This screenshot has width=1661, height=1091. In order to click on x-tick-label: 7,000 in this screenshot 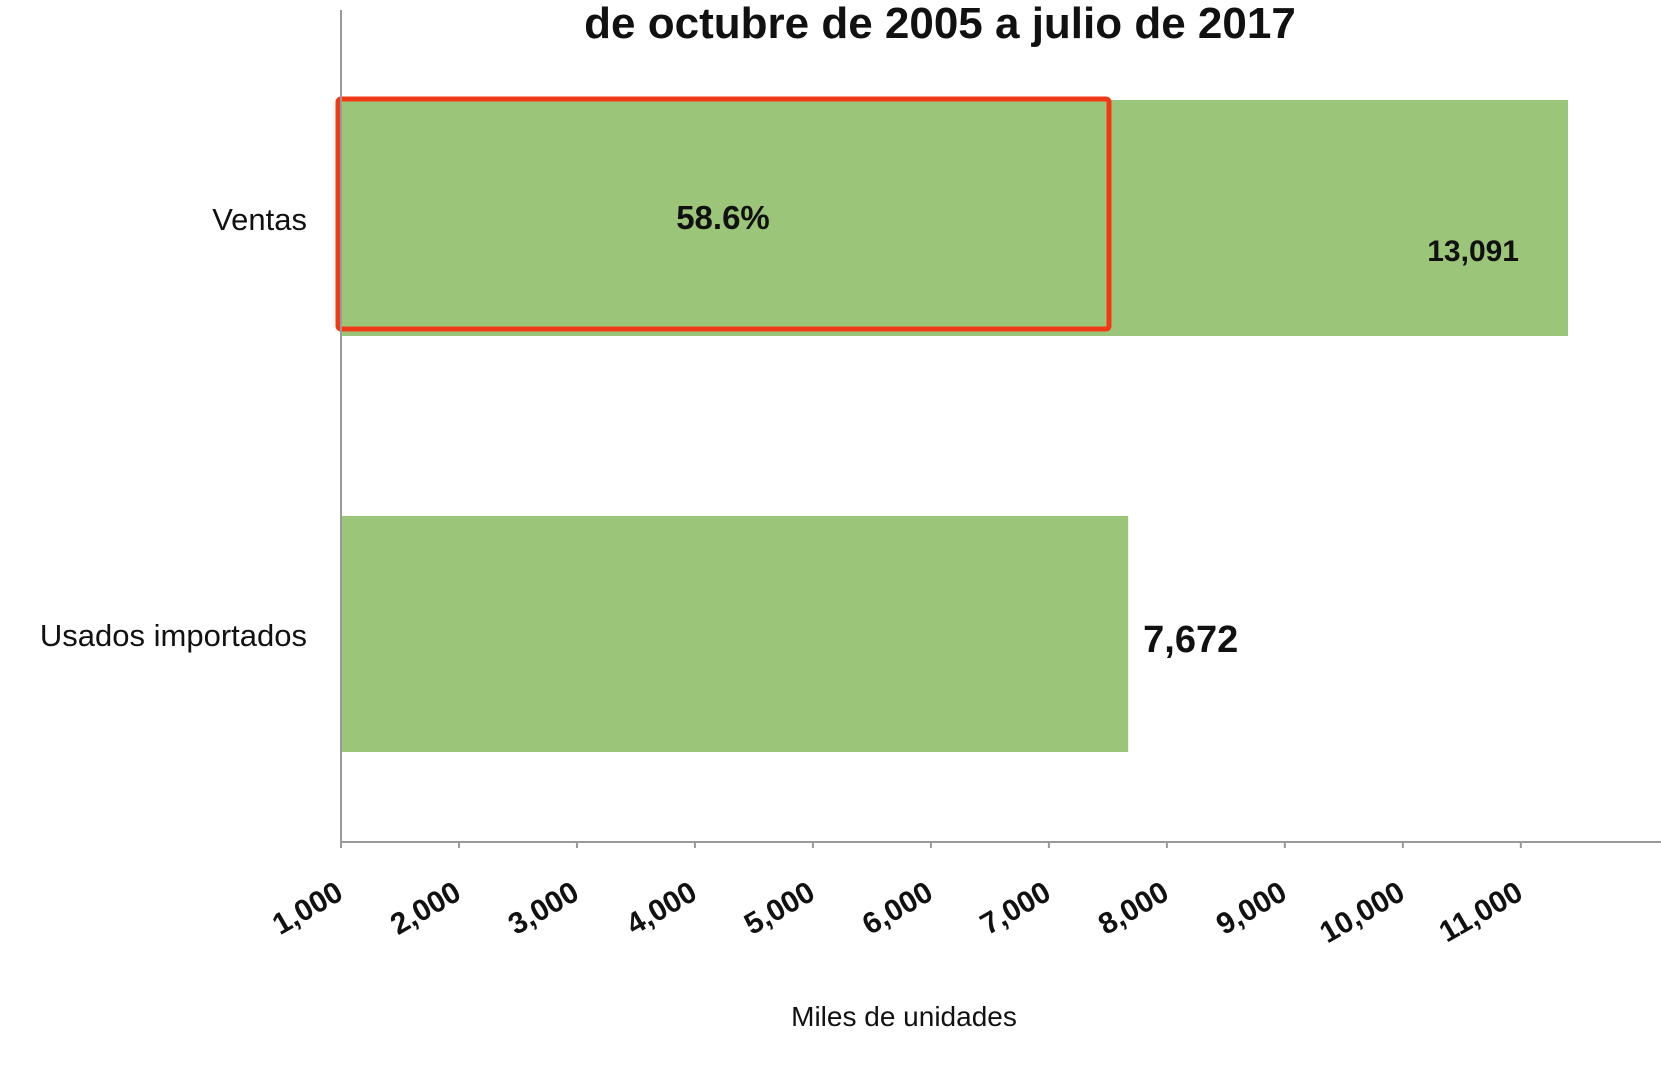, I will do `click(1016, 908)`.